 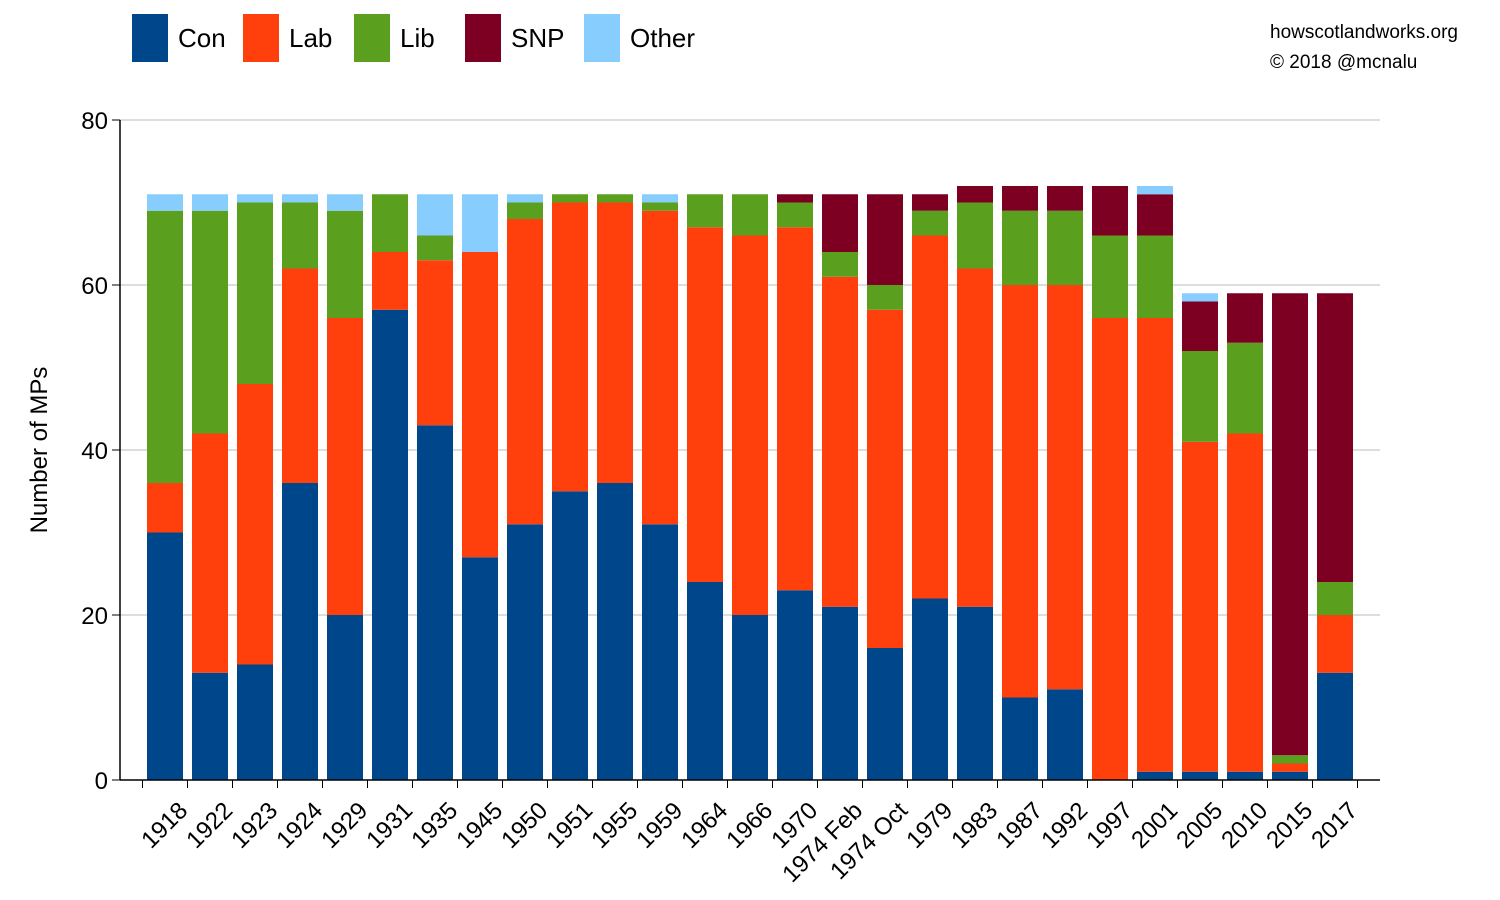 I want to click on bar-lab-1974-oct, so click(x=885, y=478).